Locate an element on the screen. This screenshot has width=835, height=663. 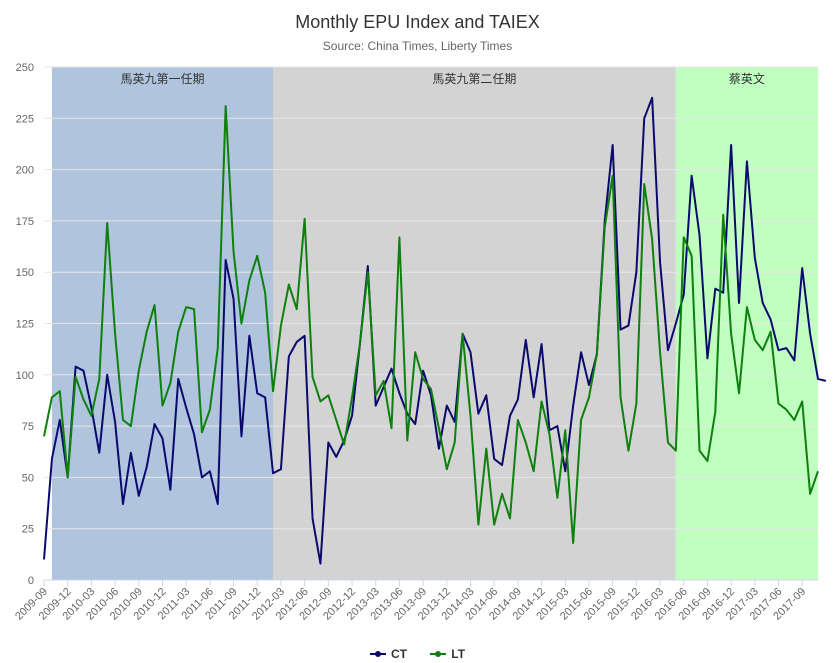
y-tick-label: 125 is located at coordinates (25, 325).